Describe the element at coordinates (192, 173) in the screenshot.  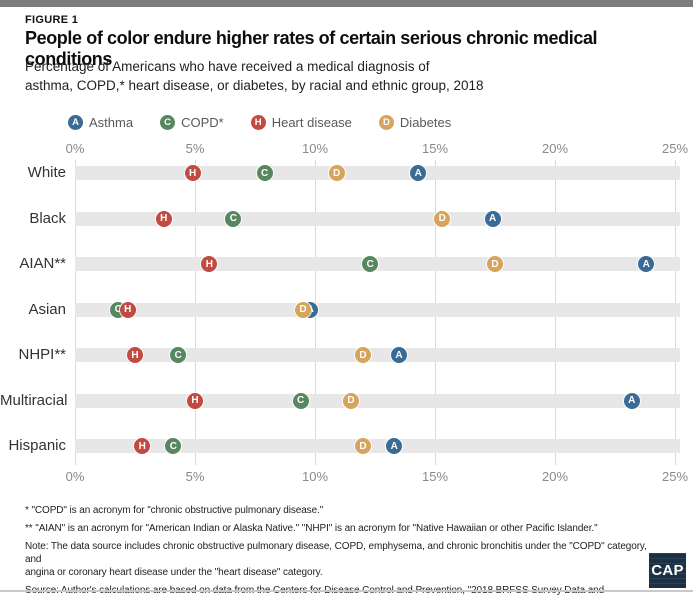
I see `marker-heart-disease-white: H` at that location.